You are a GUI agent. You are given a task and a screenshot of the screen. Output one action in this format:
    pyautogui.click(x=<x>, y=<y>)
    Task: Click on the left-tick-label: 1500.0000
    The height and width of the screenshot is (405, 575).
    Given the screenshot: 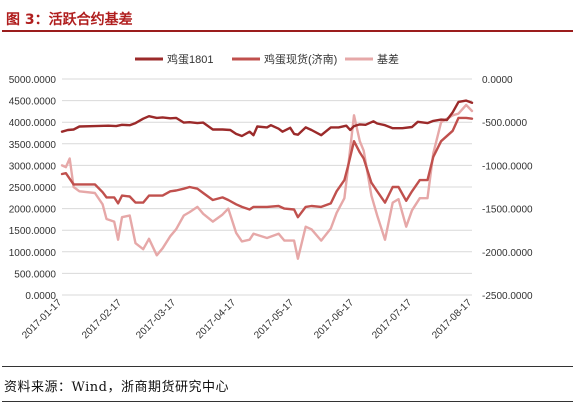 What is the action you would take?
    pyautogui.click(x=33, y=231)
    